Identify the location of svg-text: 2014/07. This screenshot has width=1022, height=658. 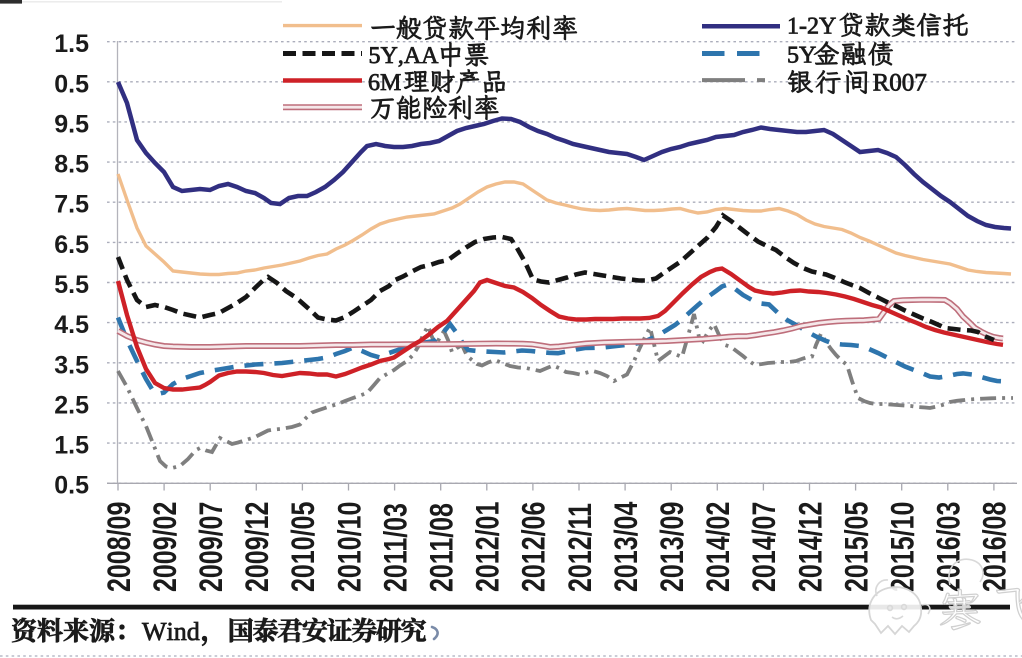
(765, 547).